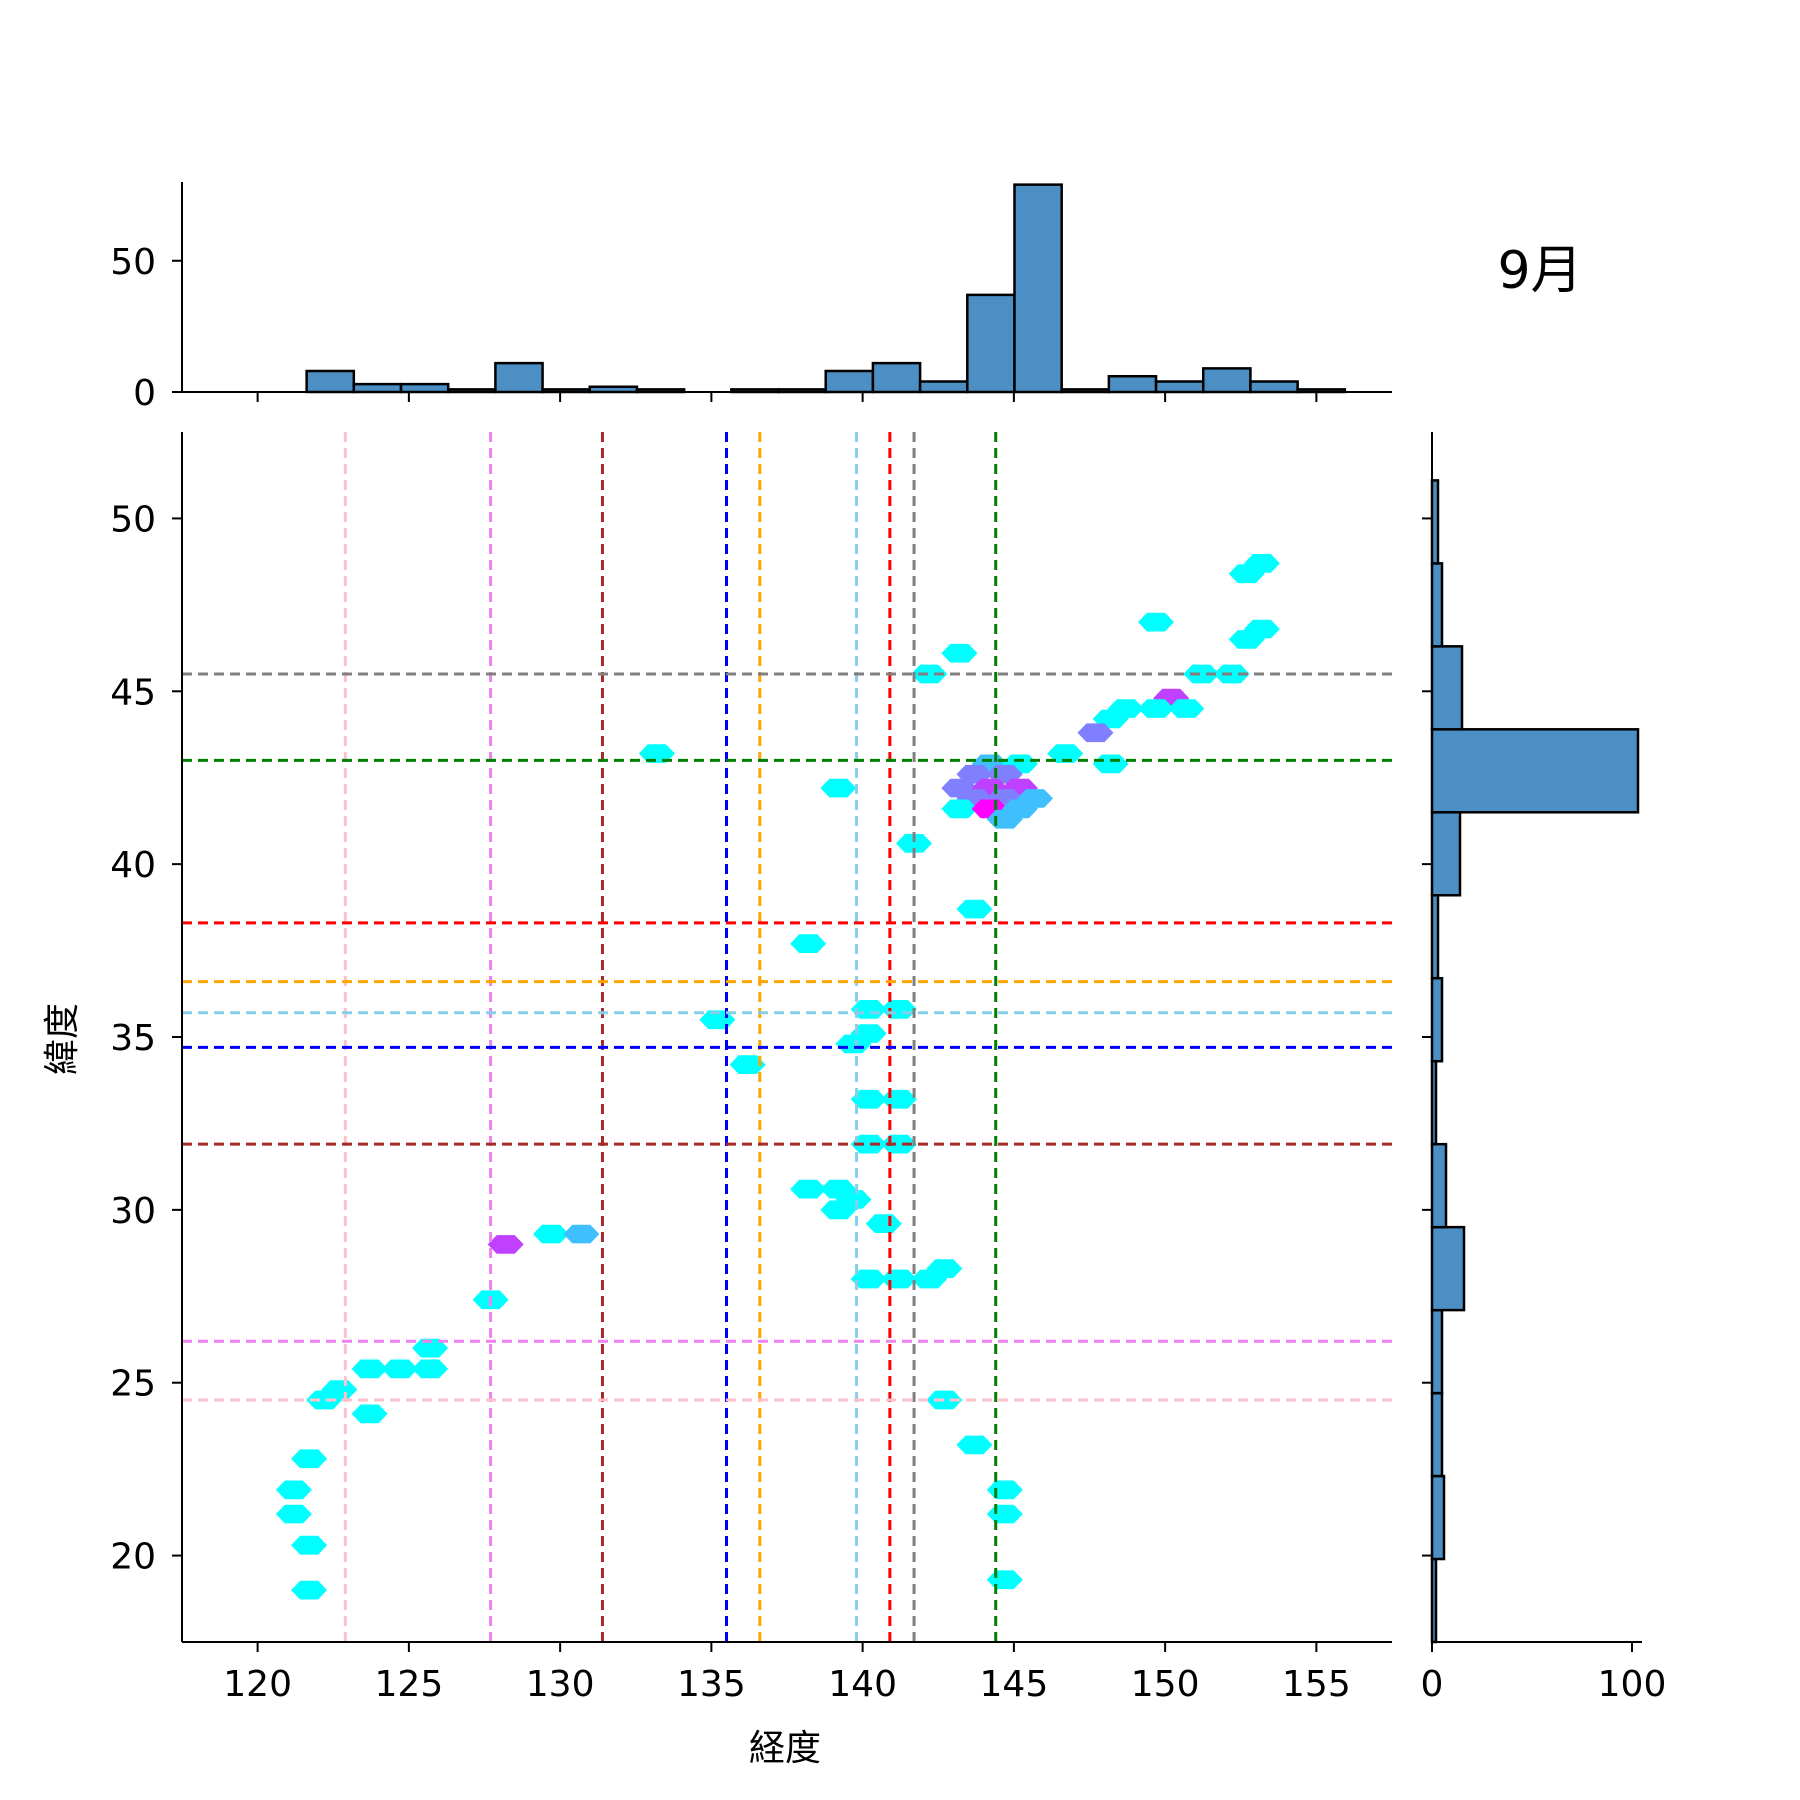  Describe the element at coordinates (1165, 1684) in the screenshot. I see `x-tick-label: 150` at that location.